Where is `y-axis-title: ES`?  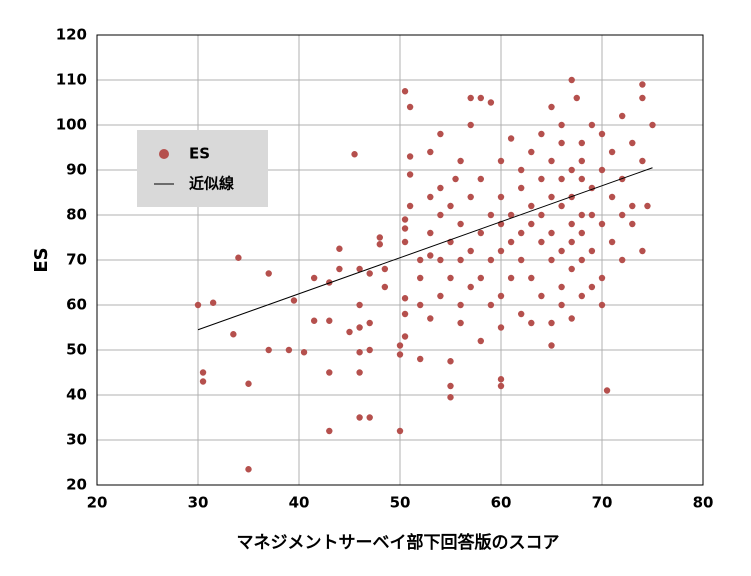 y-axis-title: ES is located at coordinates (41, 259).